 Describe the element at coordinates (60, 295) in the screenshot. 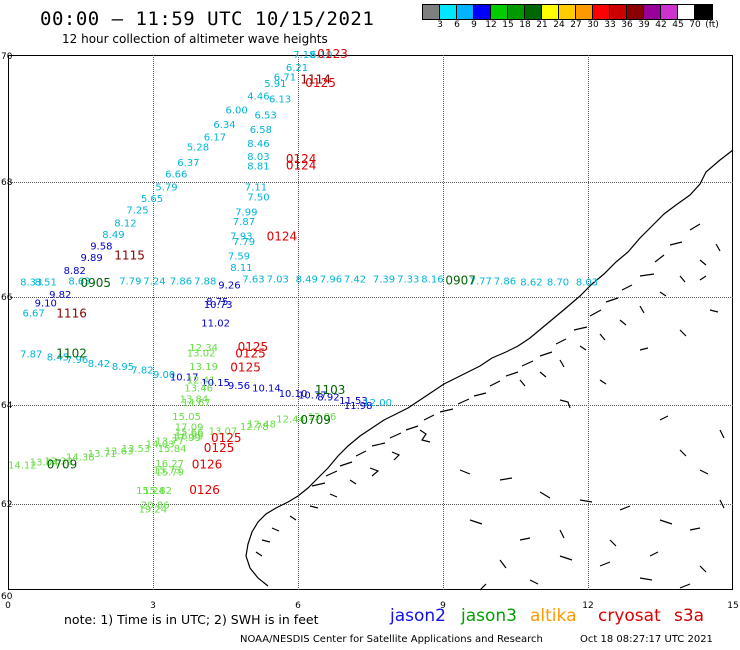

I see `wave-height-reading: 9.82` at that location.